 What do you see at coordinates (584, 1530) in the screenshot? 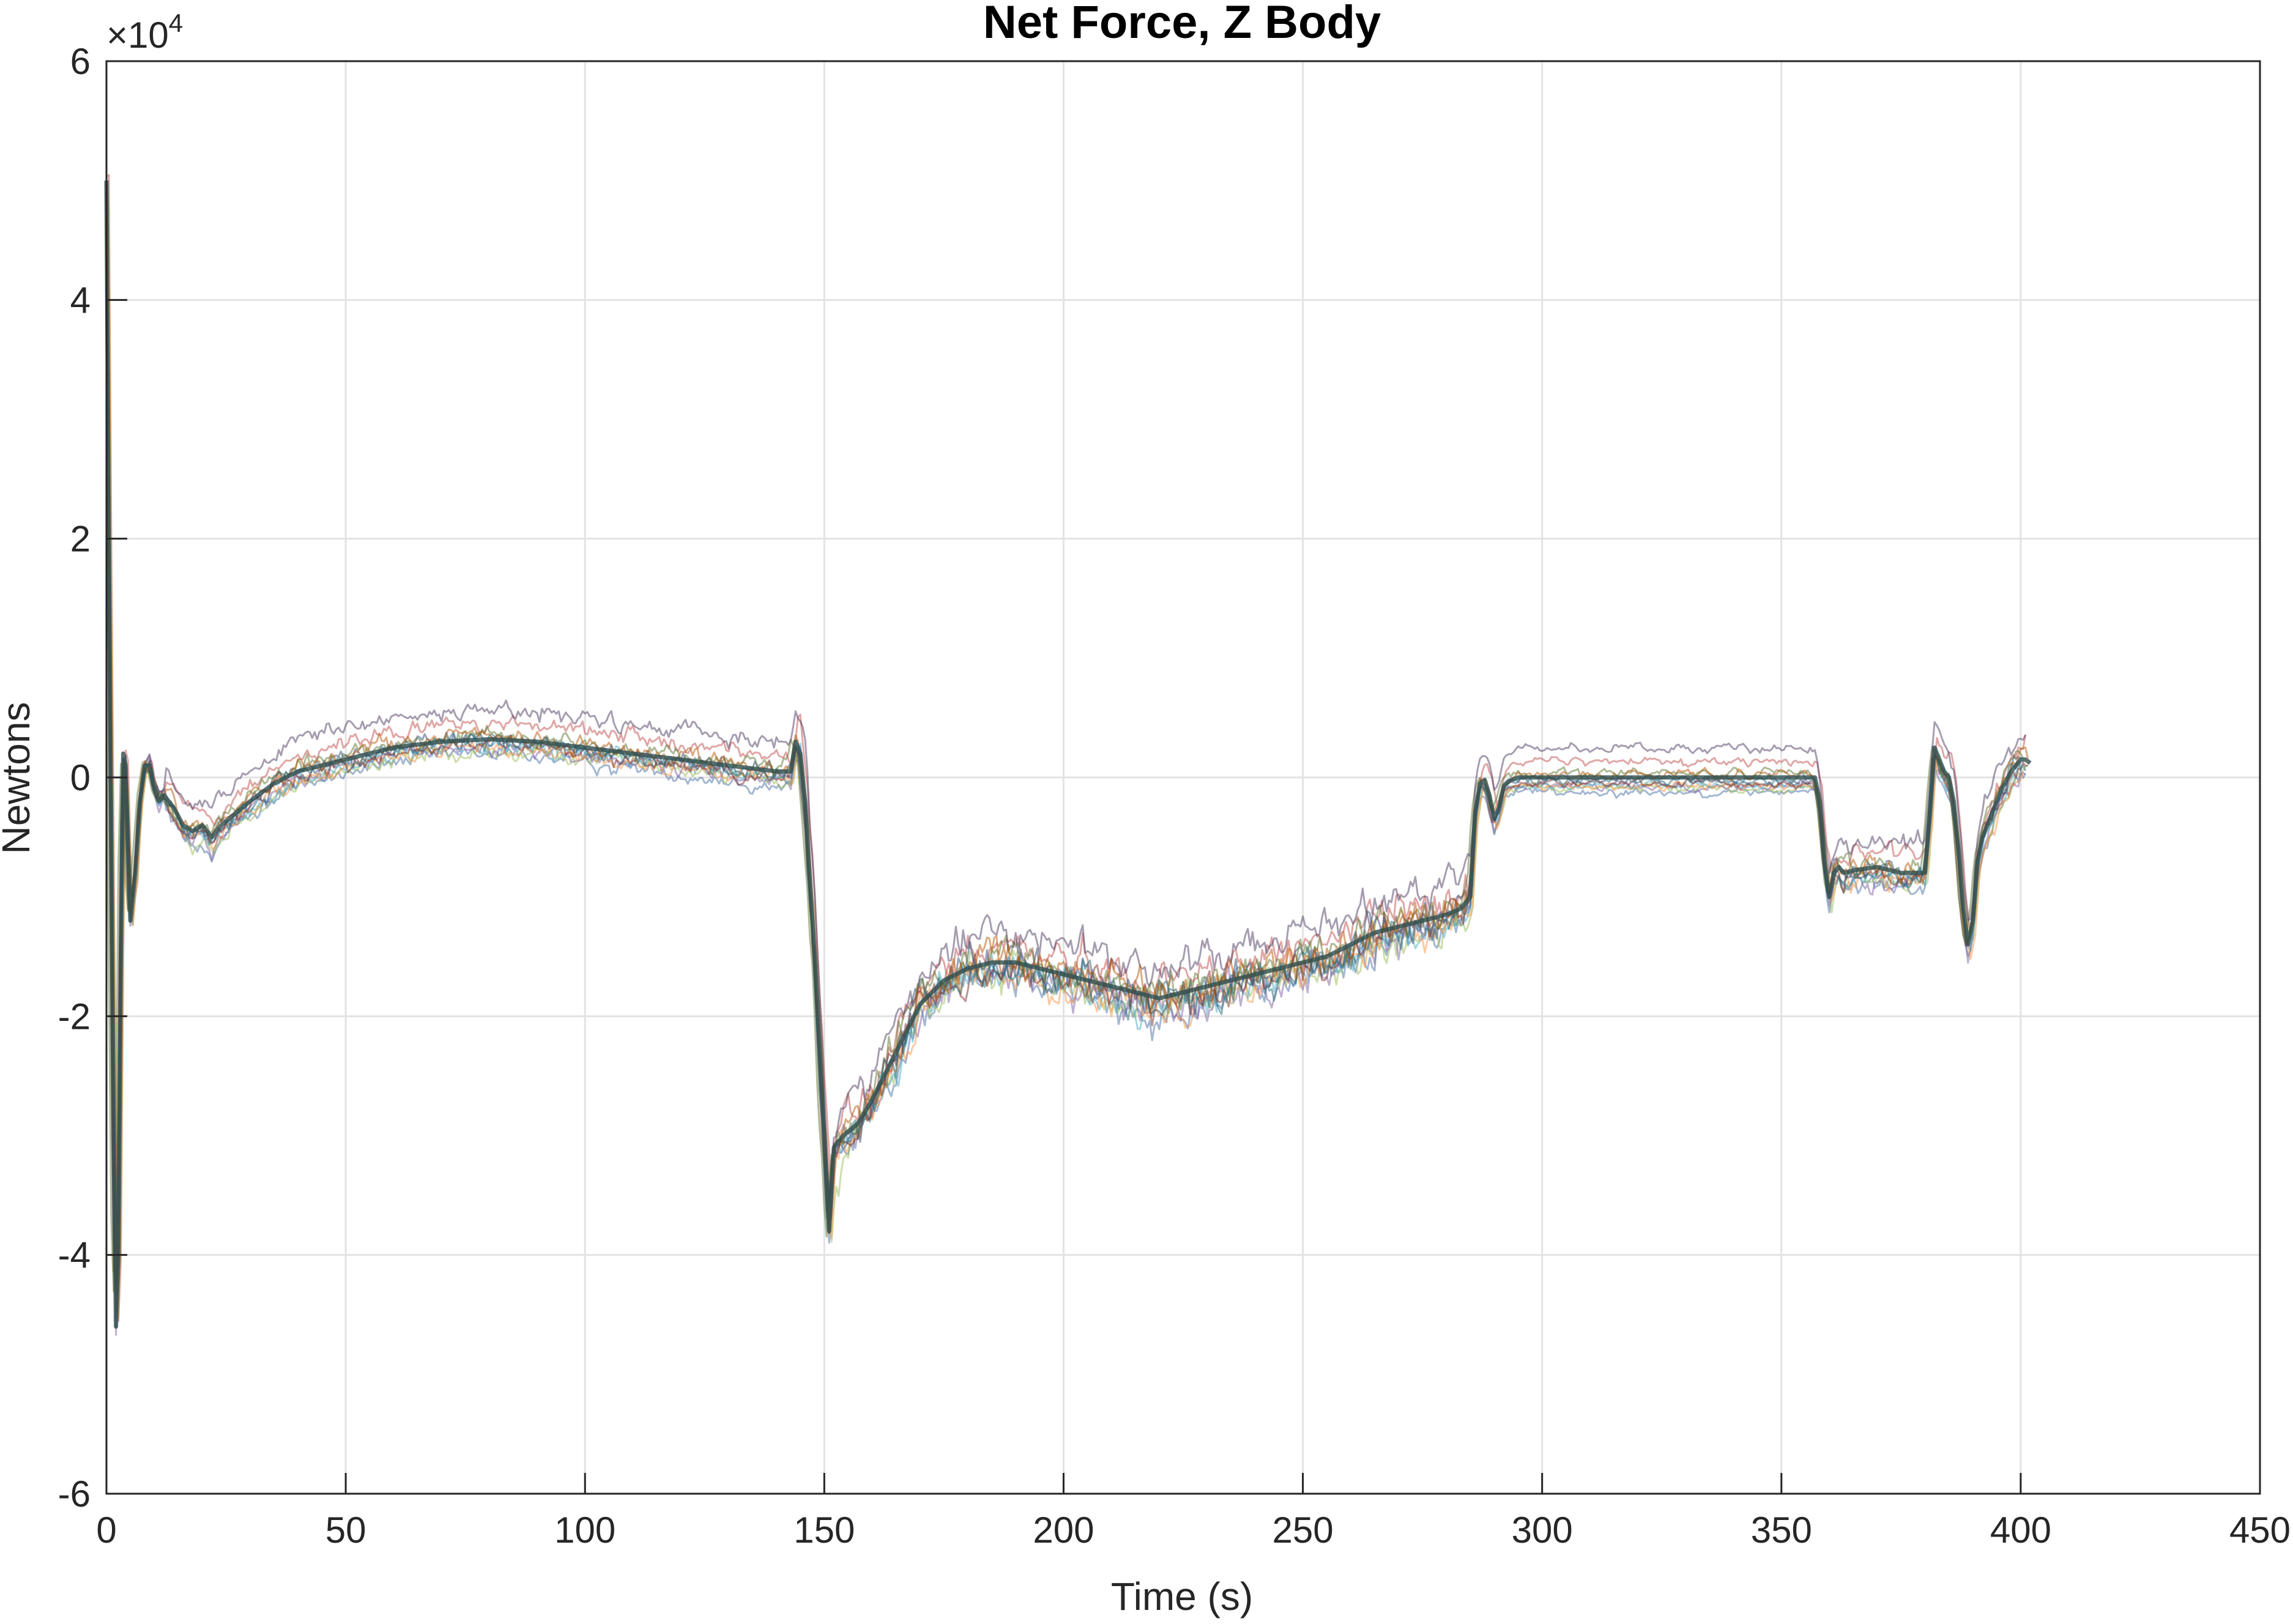
I see `x-tick-label: 100` at bounding box center [584, 1530].